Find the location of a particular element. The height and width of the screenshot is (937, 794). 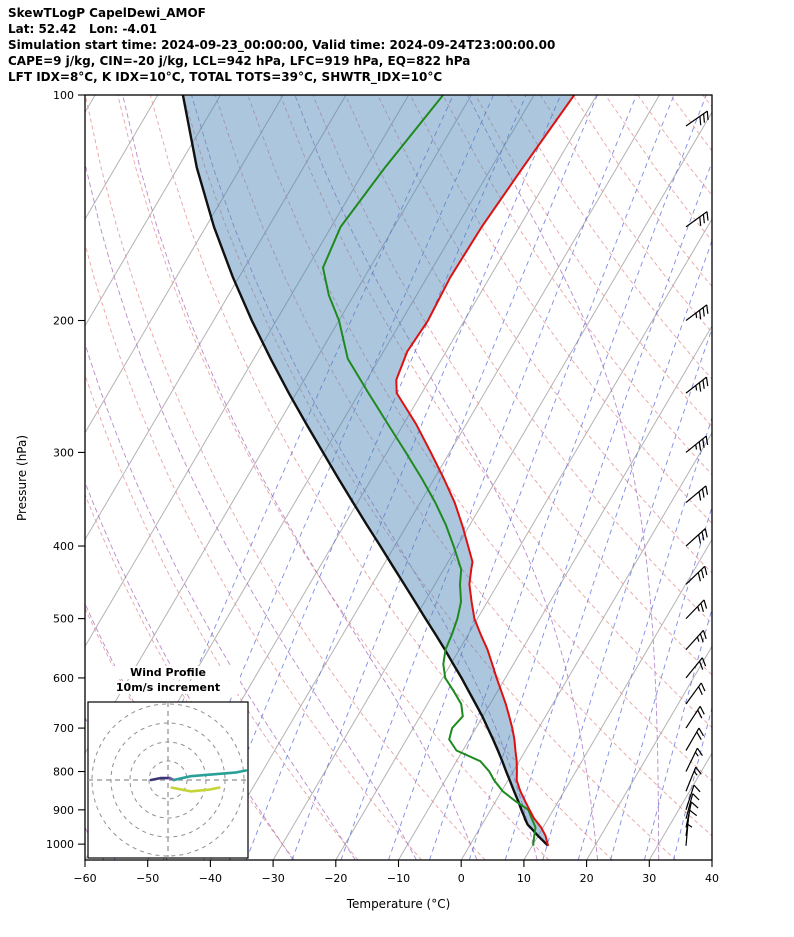

temperature-tick-label: 10 is located at coordinates (524, 878).